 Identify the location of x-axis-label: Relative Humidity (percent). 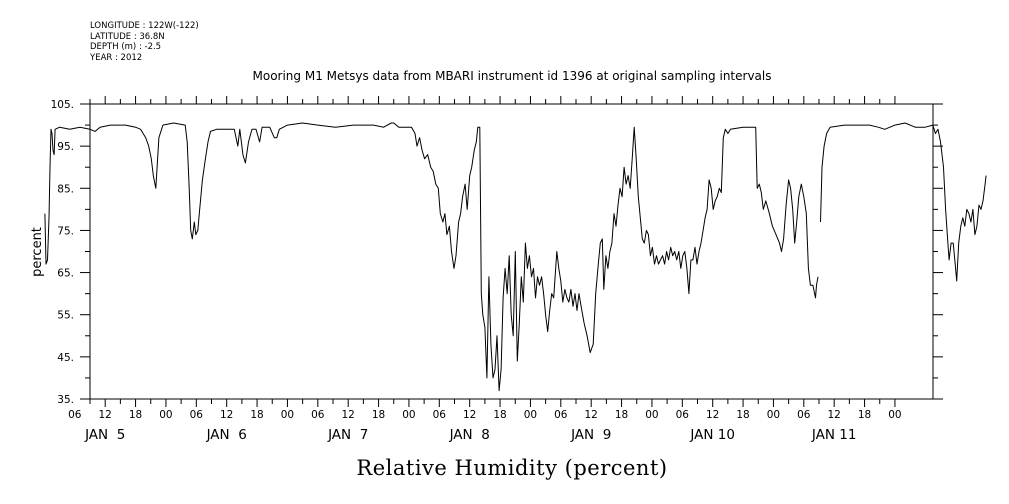
(511, 468).